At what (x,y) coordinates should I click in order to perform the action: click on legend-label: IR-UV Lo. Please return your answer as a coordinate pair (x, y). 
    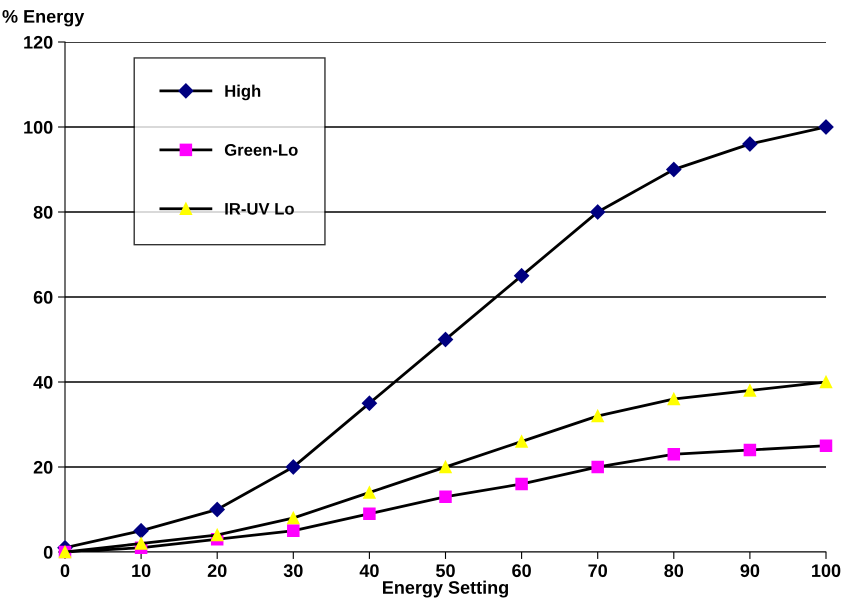
    Looking at the image, I should click on (259, 209).